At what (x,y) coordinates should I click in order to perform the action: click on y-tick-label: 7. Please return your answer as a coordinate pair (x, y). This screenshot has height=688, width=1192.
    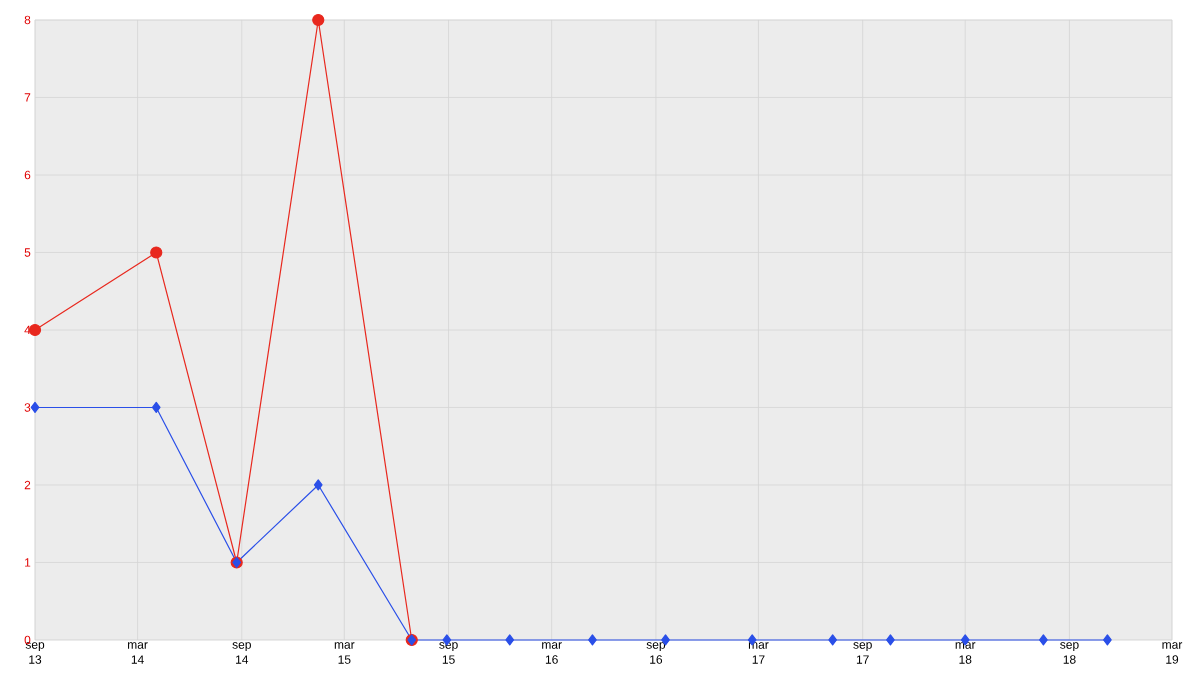
    Looking at the image, I should click on (27, 97).